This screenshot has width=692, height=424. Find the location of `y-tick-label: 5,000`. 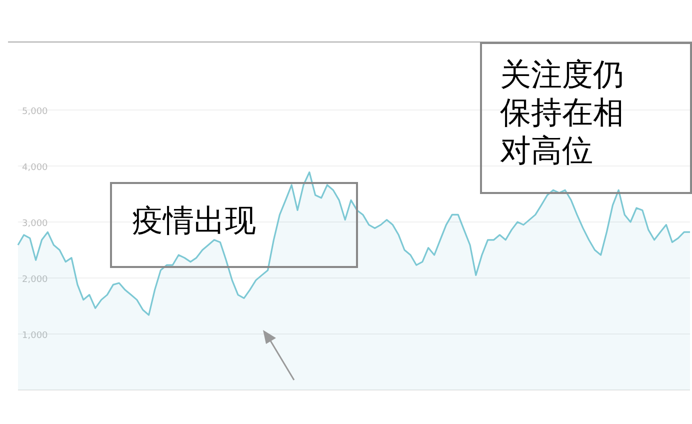

y-tick-label: 5,000 is located at coordinates (35, 112).